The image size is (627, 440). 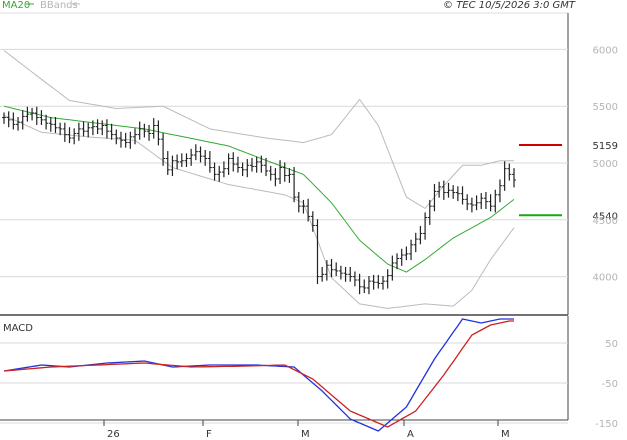 I want to click on macd-title: MACD, so click(x=18, y=328).